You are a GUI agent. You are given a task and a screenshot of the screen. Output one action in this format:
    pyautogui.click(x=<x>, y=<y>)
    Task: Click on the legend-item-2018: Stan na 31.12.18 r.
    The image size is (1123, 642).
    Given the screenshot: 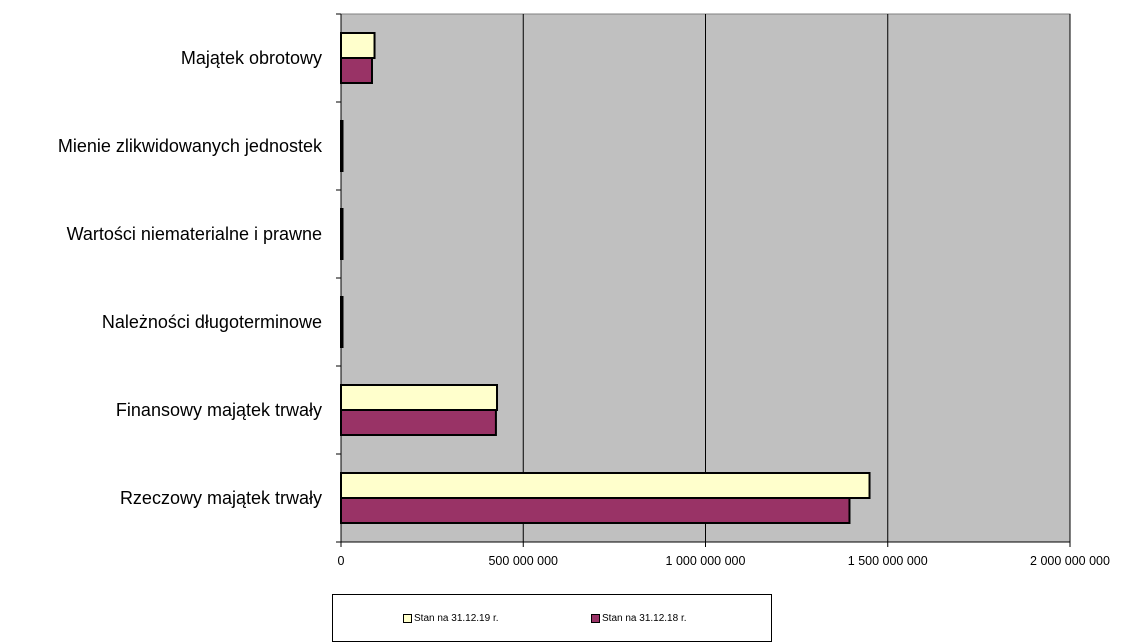 What is the action you would take?
    pyautogui.click(x=639, y=618)
    